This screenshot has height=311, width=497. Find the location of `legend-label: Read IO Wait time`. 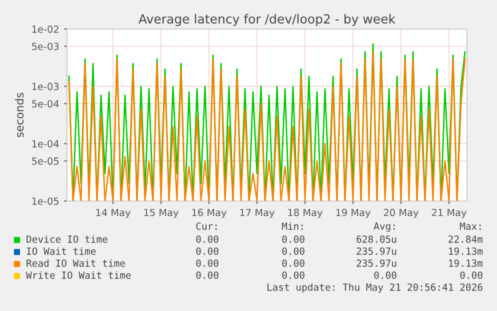

legend-label: Read IO Wait time is located at coordinates (75, 263).